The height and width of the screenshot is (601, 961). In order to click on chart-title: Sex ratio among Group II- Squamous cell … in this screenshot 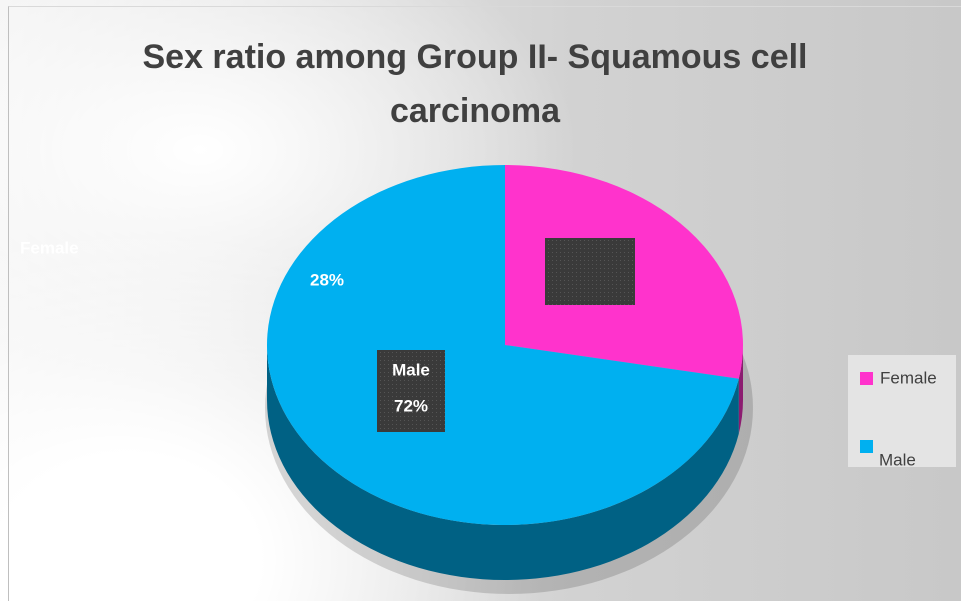, I will do `click(475, 84)`.